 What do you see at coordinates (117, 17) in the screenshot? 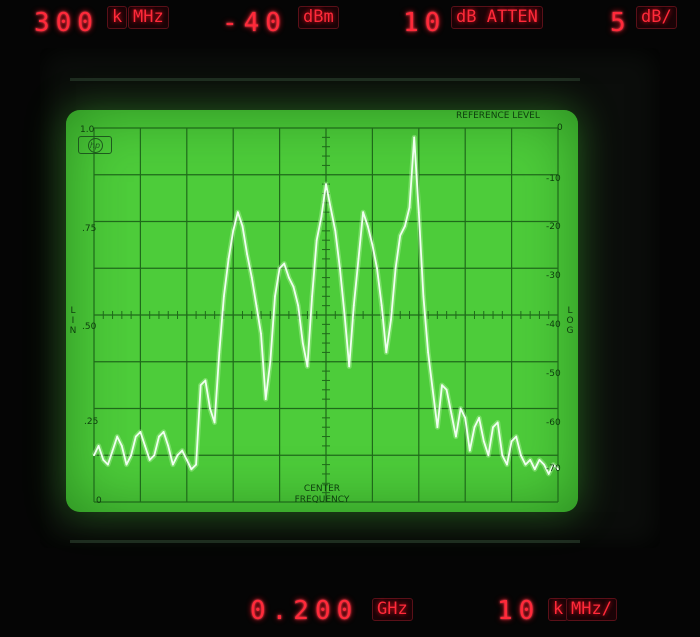
I see `span-unit-k: k` at bounding box center [117, 17].